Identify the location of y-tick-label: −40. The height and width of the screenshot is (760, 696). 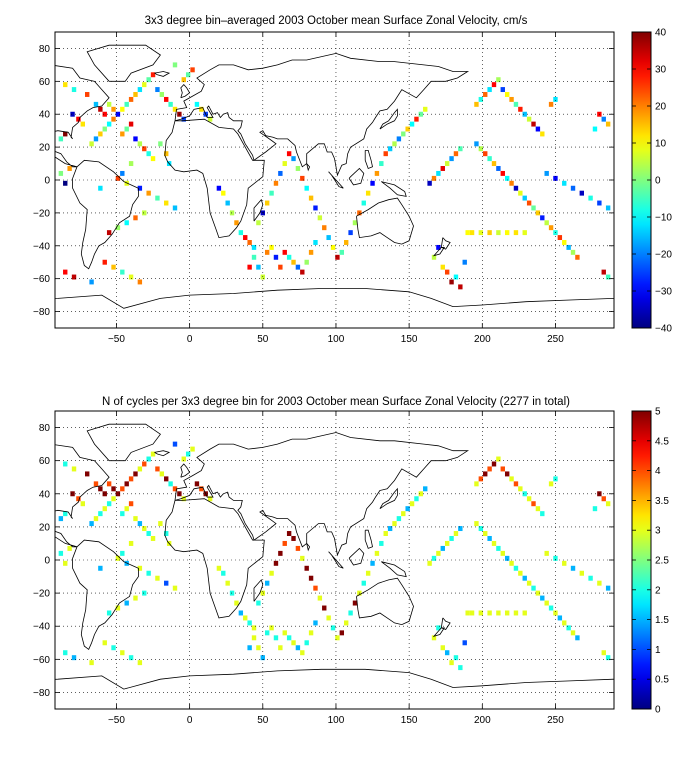
(41, 627).